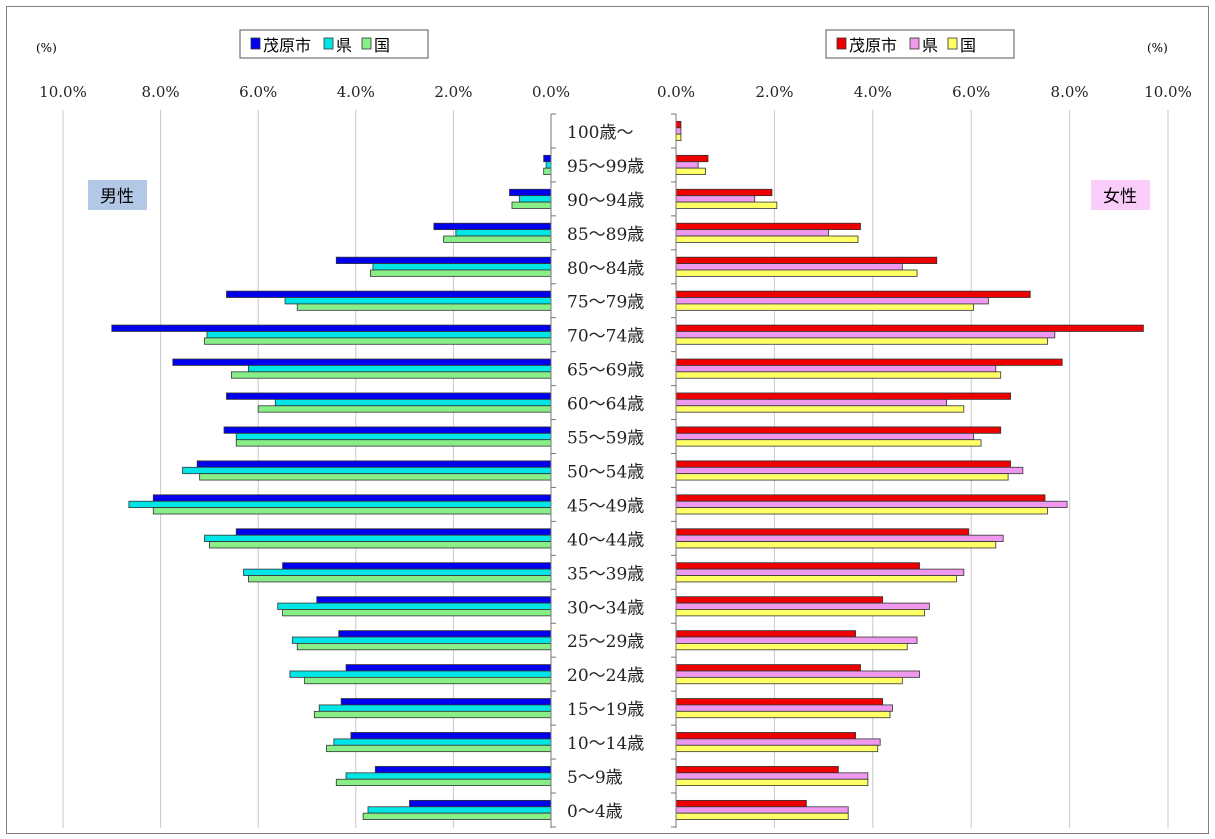 The width and height of the screenshot is (1215, 839). What do you see at coordinates (605, 540) in the screenshot?
I see `age-category-label: 40～44歳` at bounding box center [605, 540].